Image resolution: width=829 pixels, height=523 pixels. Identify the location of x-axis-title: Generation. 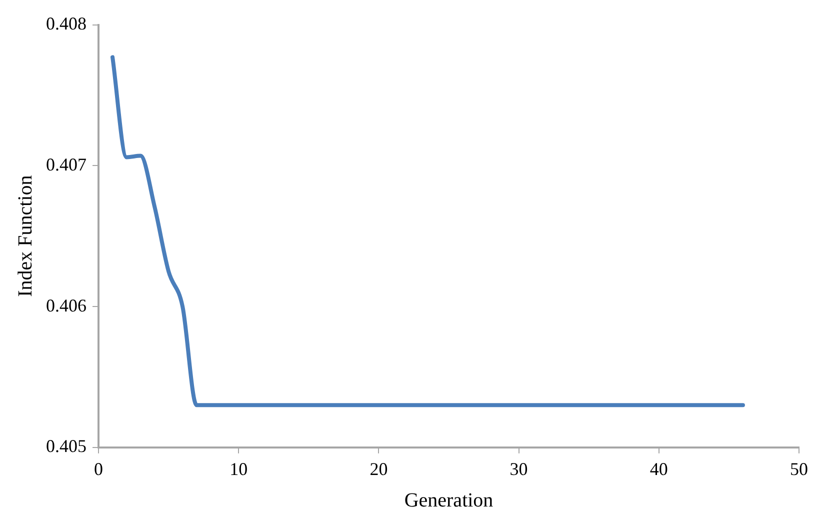
(449, 500).